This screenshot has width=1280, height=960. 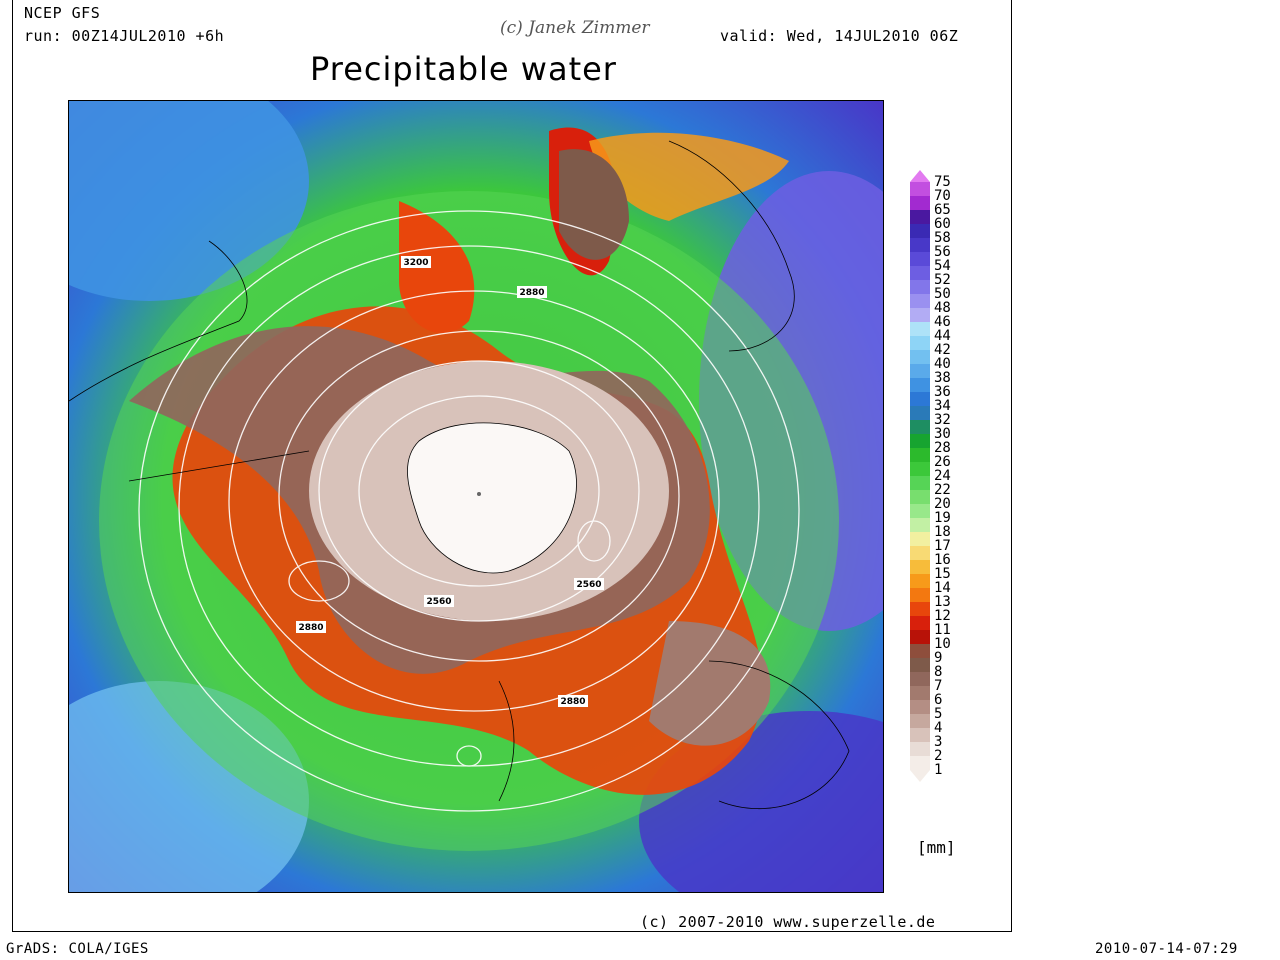 I want to click on legend-label: 15, so click(x=942, y=574).